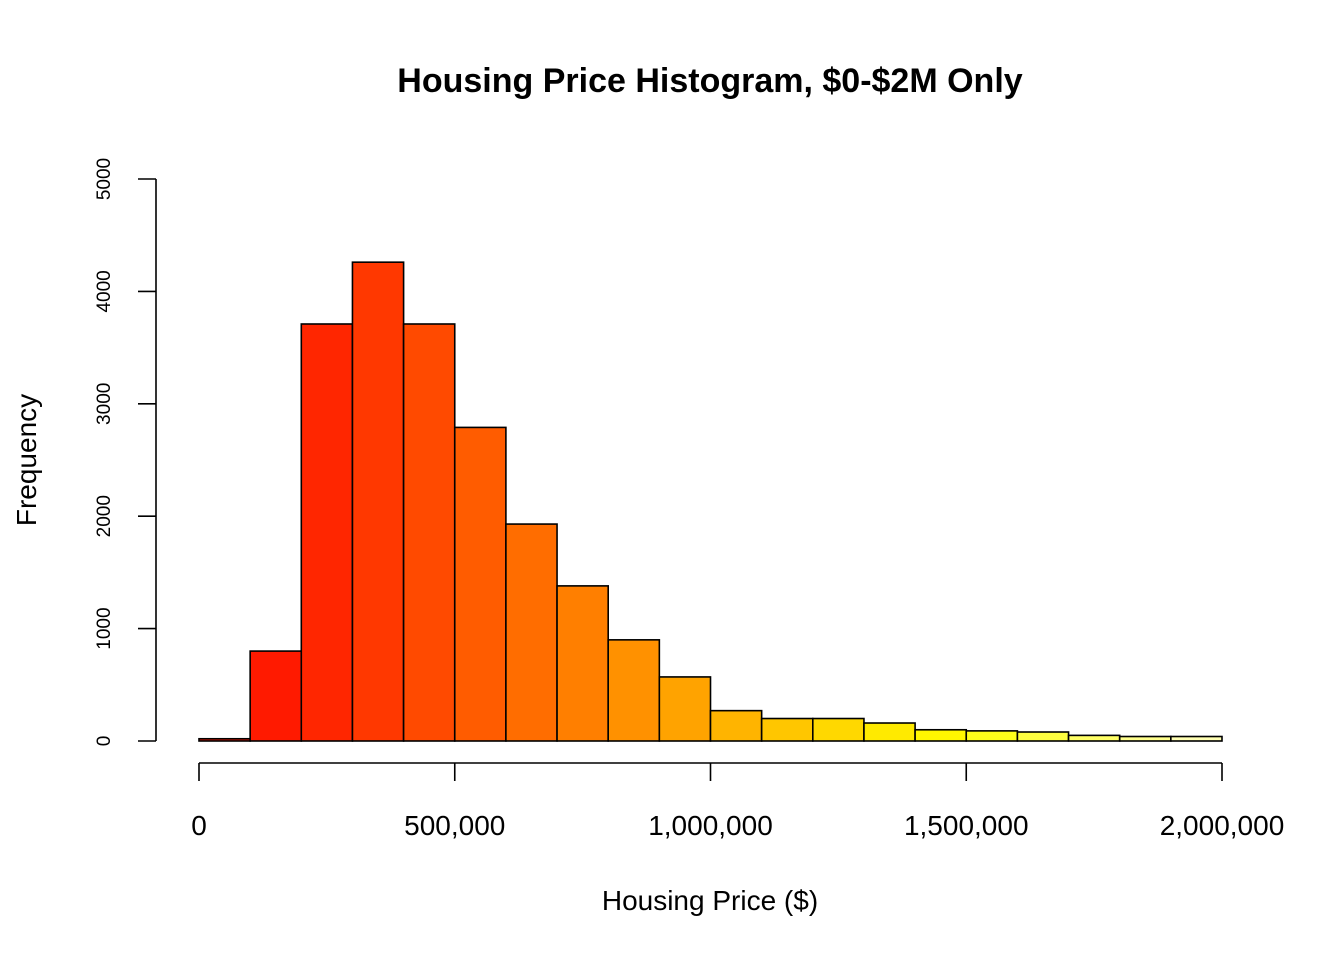 The width and height of the screenshot is (1344, 960). What do you see at coordinates (104, 516) in the screenshot?
I see `y-tick-label: 2000` at bounding box center [104, 516].